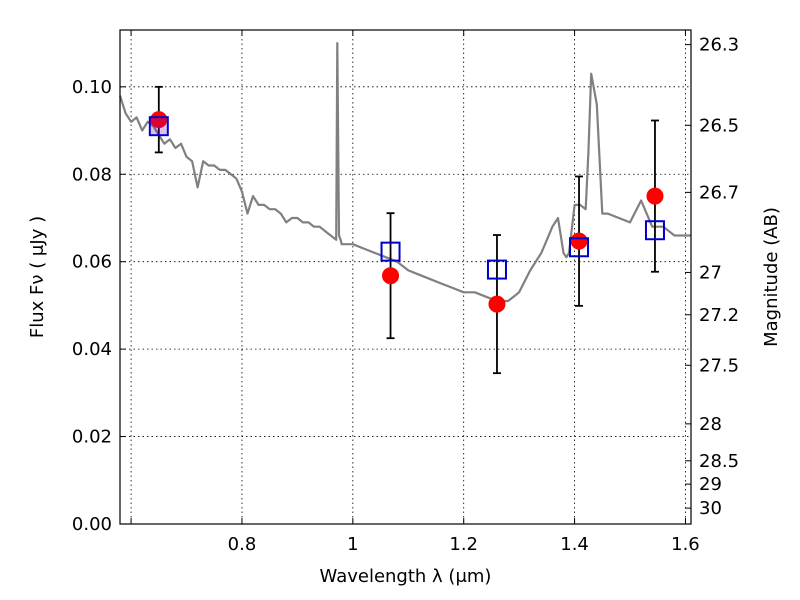 This screenshot has height=600, width=800. Describe the element at coordinates (92, 262) in the screenshot. I see `y-tick-label: 0.06` at that location.